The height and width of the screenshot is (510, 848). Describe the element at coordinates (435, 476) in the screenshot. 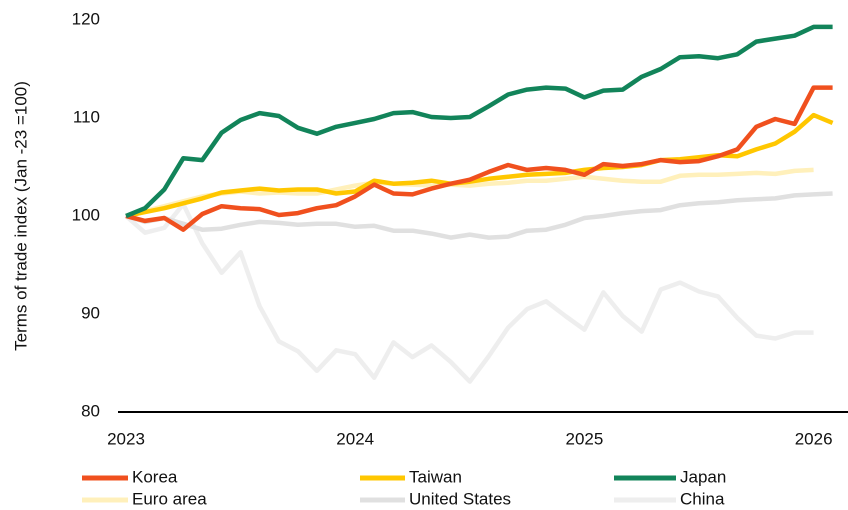

I see `legend-label: Taiwan` at that location.